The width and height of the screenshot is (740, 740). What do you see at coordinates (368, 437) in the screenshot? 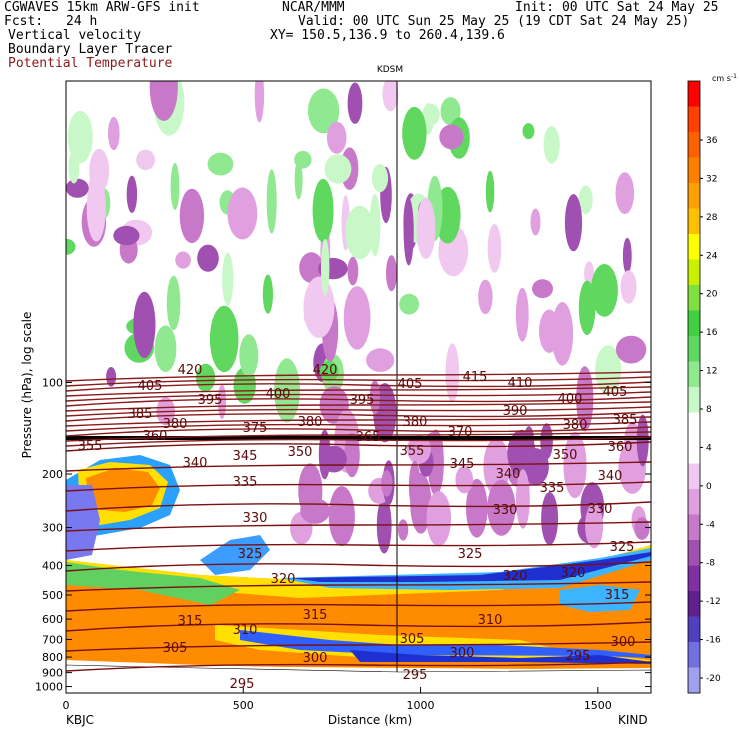
I see `theta-label: 365` at bounding box center [368, 437].